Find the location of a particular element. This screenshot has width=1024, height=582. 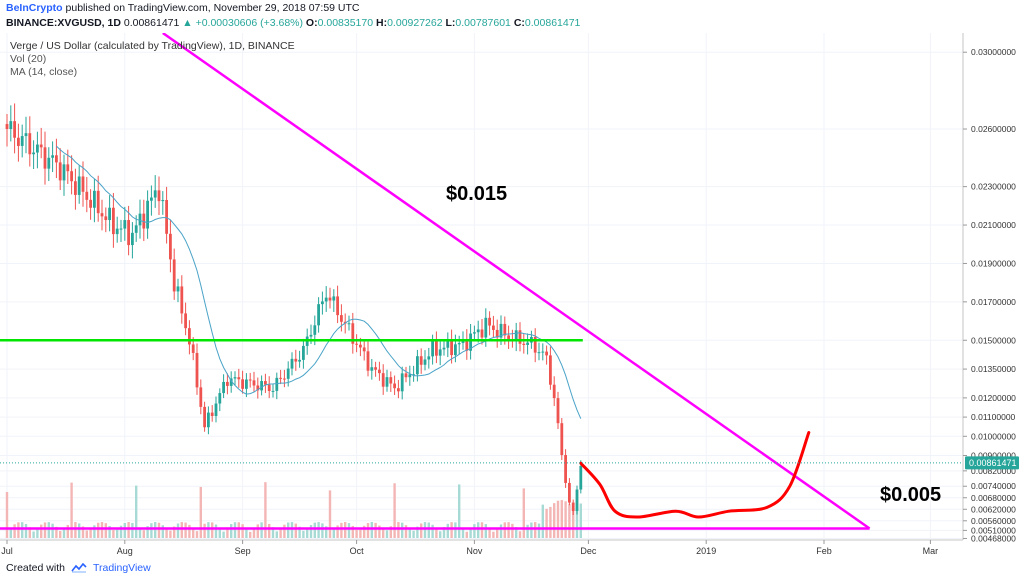

price-tick-label: 0.00680000 is located at coordinates (993, 498).